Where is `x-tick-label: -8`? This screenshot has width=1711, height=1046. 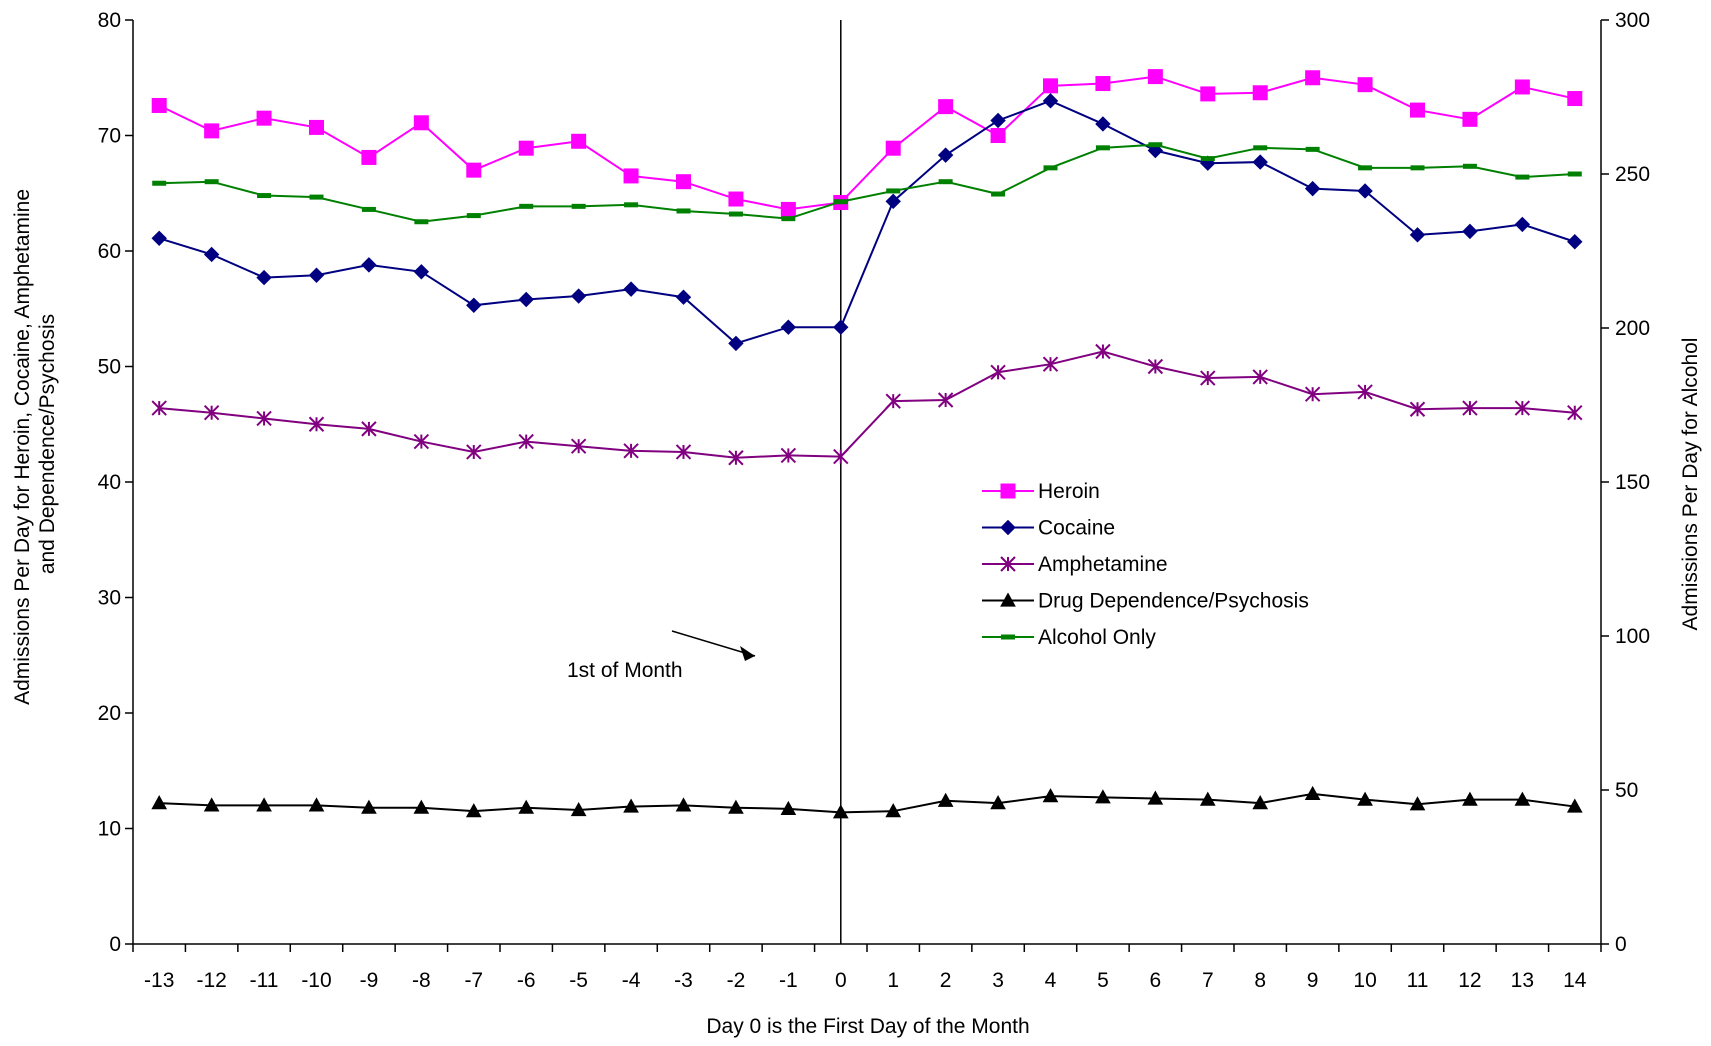 x-tick-label: -8 is located at coordinates (421, 980).